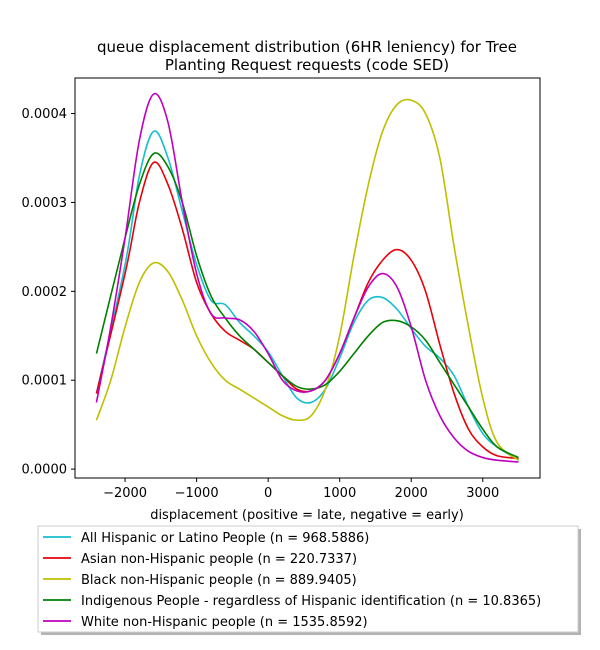 The width and height of the screenshot is (600, 650). Describe the element at coordinates (411, 493) in the screenshot. I see `x-tick-label: 2000` at that location.